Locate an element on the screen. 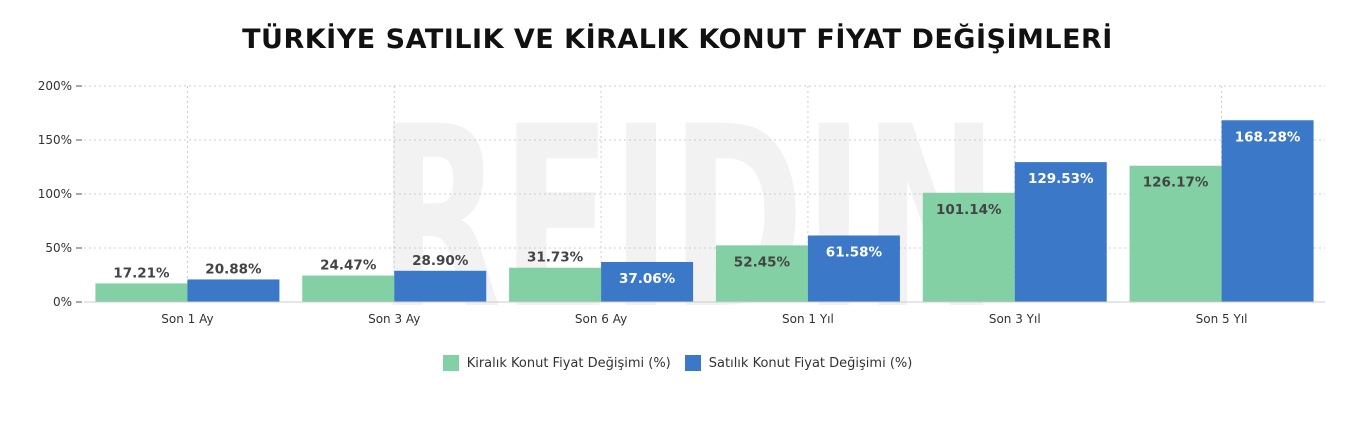  legend-swatch-satilik is located at coordinates (692, 363).